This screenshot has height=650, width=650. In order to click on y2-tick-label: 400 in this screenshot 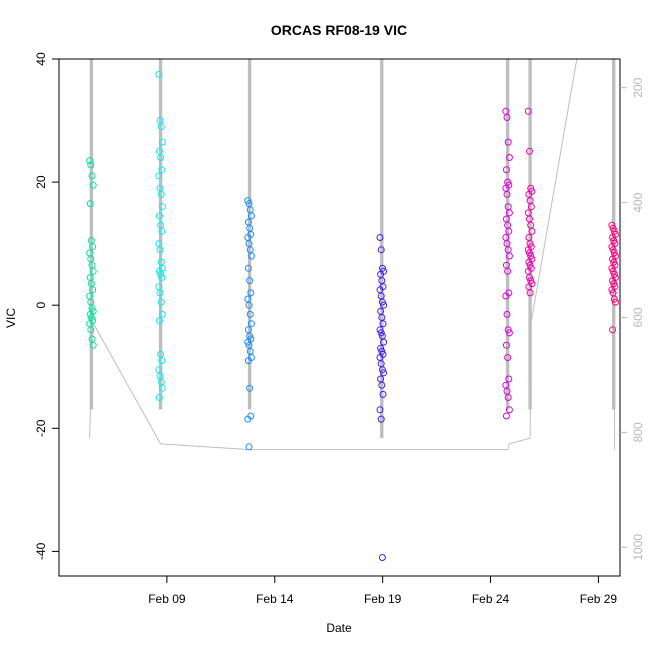, I will do `click(638, 202)`.